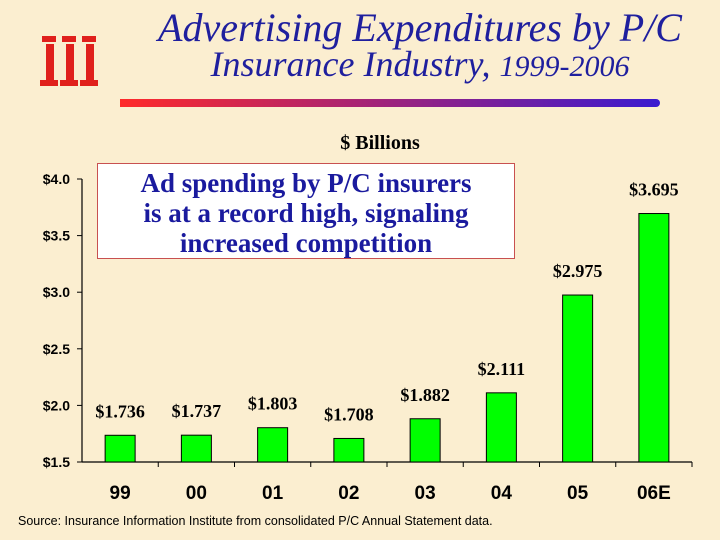  What do you see at coordinates (420, 27) in the screenshot?
I see `title-line-1: Advertising Expenditures by P/C` at bounding box center [420, 27].